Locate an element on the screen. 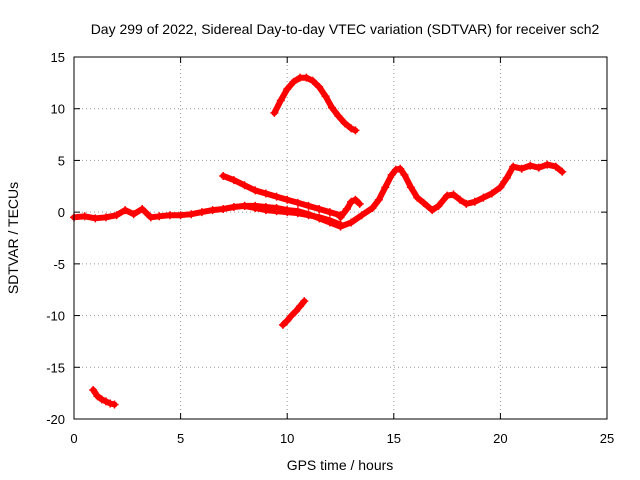 Image resolution: width=640 pixels, height=480 pixels. y-tick-label: -20 is located at coordinates (55, 419).